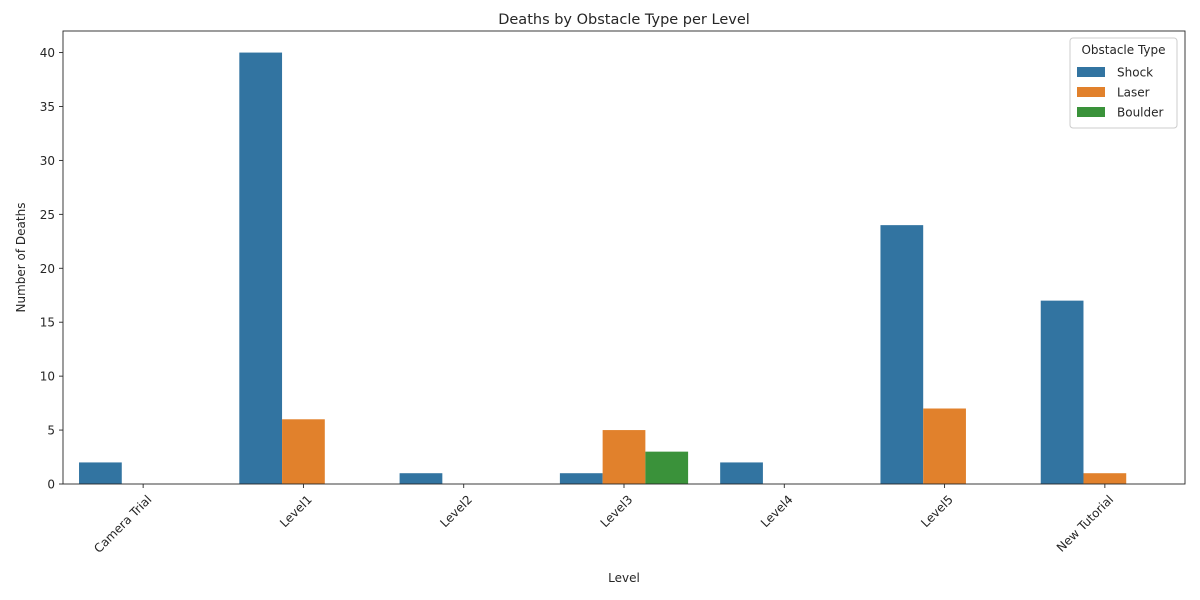  What do you see at coordinates (1091, 92) in the screenshot?
I see `legend-swatch-laser` at bounding box center [1091, 92].